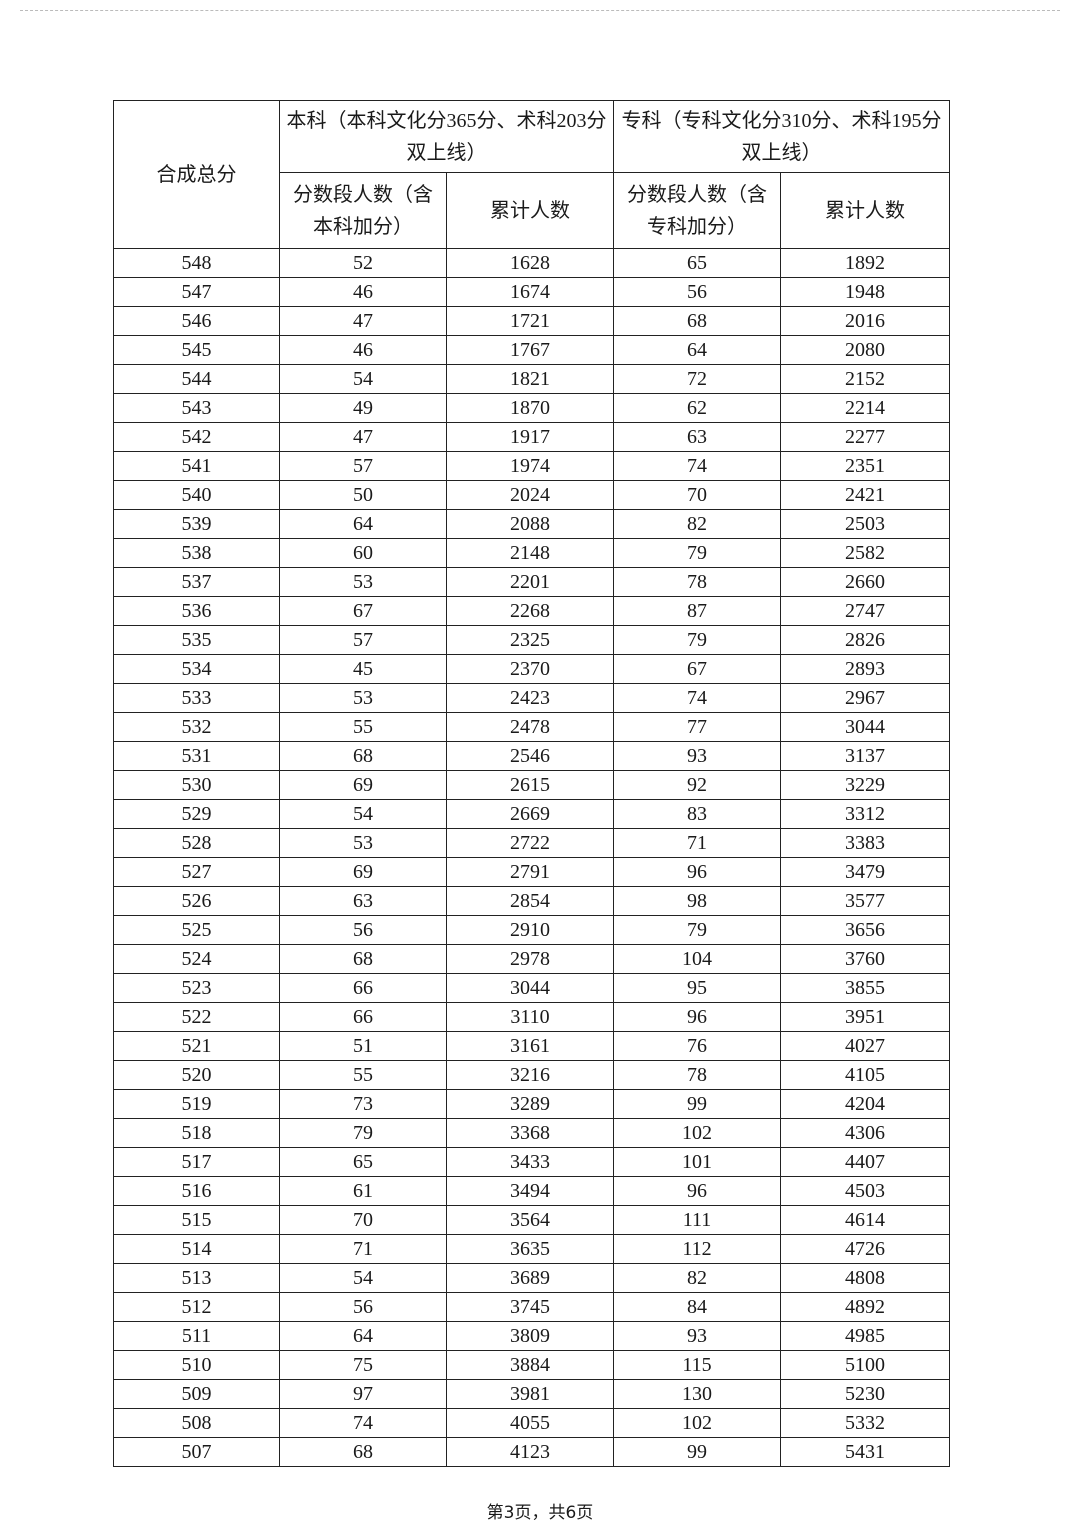  Describe the element at coordinates (196, 1104) in the screenshot. I see `cell-score: 519` at that location.